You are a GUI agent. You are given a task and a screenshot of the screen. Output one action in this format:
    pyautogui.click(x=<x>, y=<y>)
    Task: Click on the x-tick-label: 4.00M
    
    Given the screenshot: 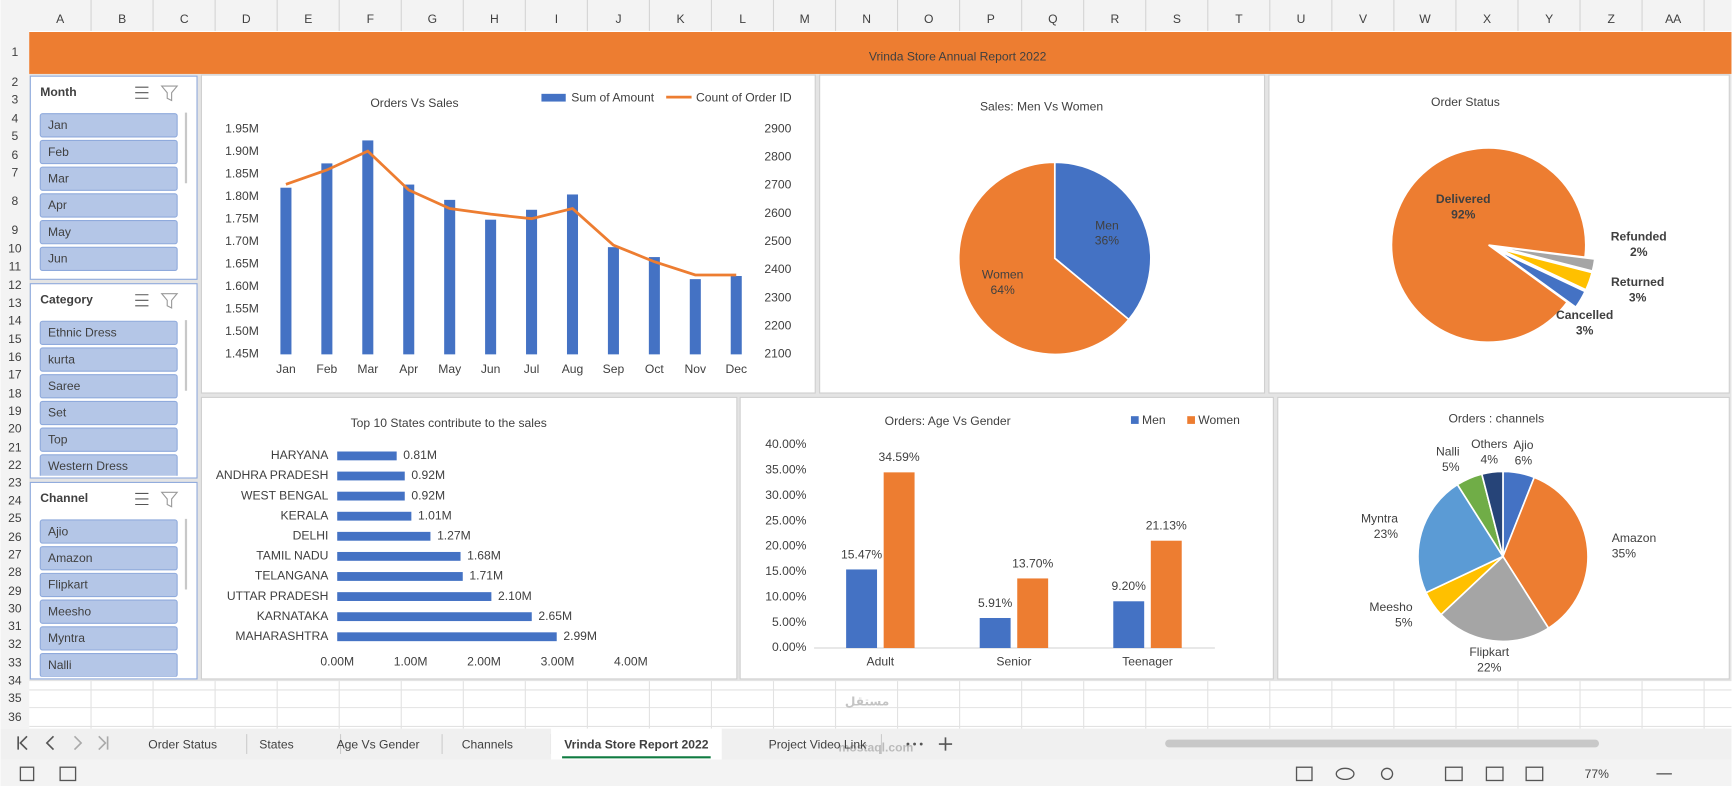 What is the action you would take?
    pyautogui.click(x=631, y=662)
    